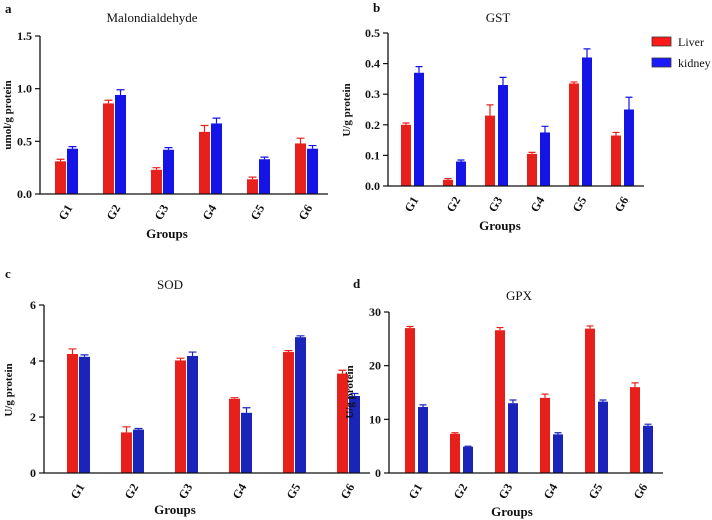 The height and width of the screenshot is (520, 712). What do you see at coordinates (175, 509) in the screenshot?
I see `x-axis-label-c: Groups` at bounding box center [175, 509].